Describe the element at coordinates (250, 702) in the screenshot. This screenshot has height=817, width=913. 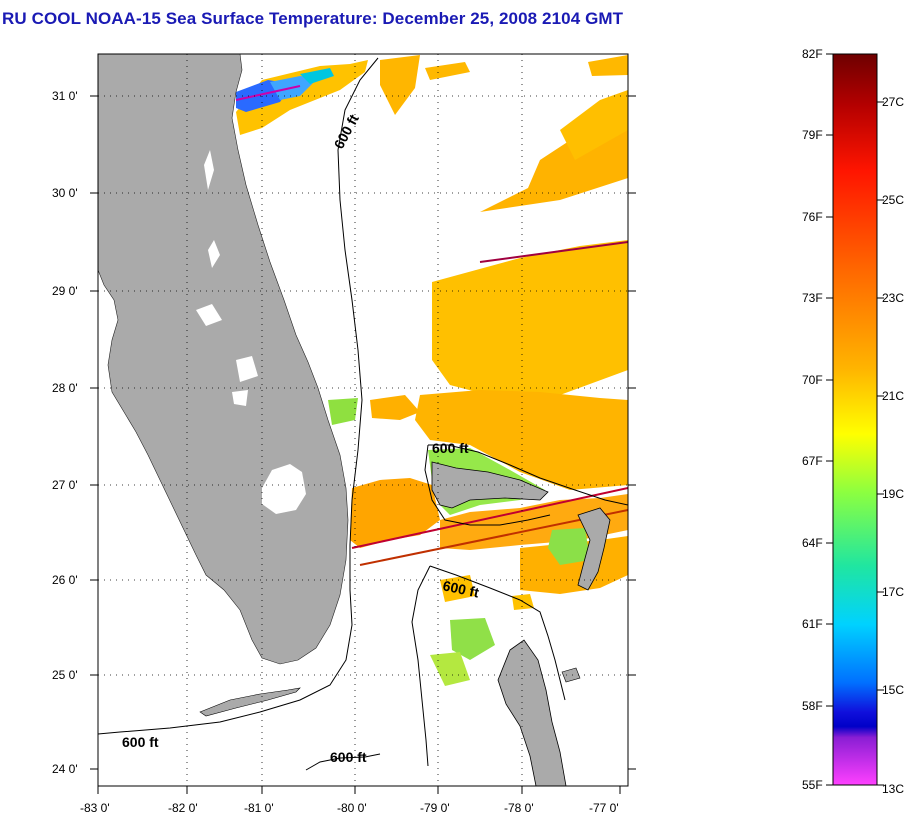
I see `keys` at that location.